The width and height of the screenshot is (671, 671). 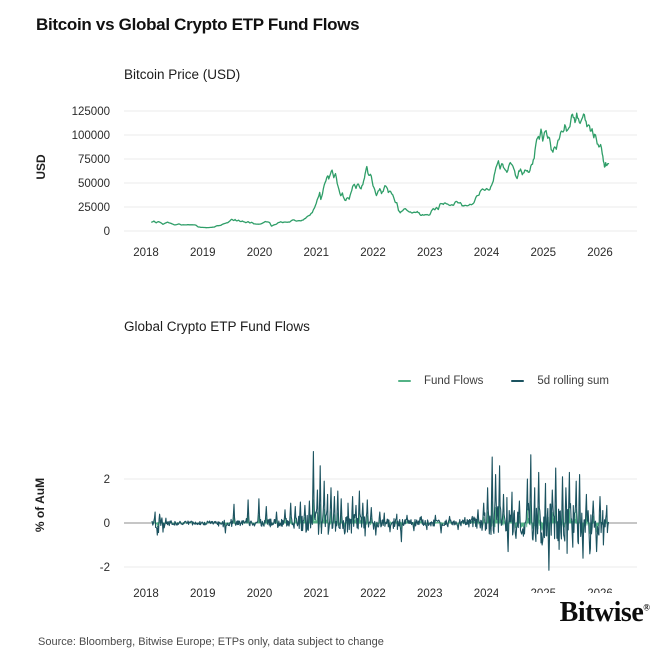 What do you see at coordinates (94, 208) in the screenshot?
I see `svg-text: 25000` at bounding box center [94, 208].